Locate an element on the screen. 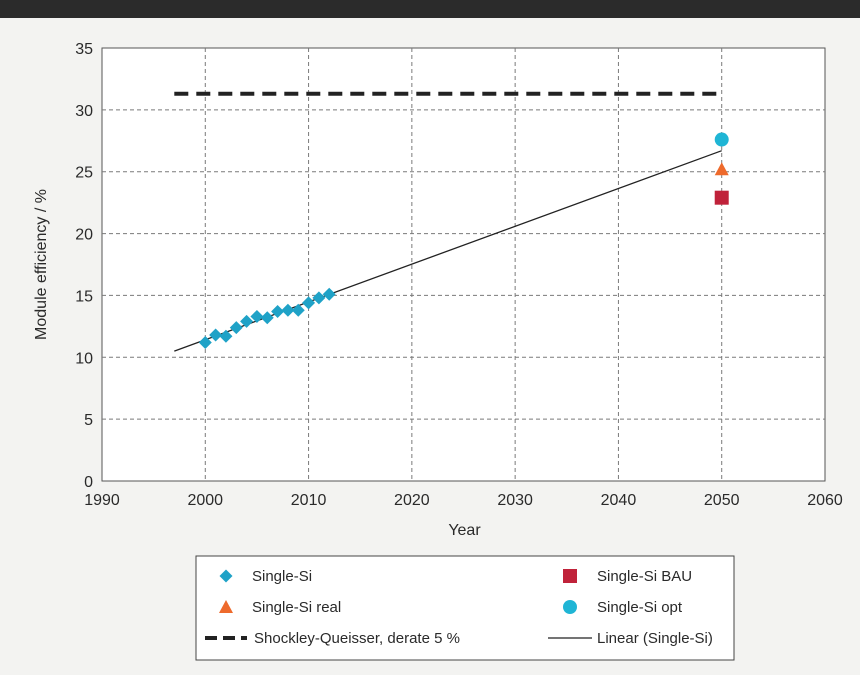  legend-label: Single-Si opt is located at coordinates (640, 607).